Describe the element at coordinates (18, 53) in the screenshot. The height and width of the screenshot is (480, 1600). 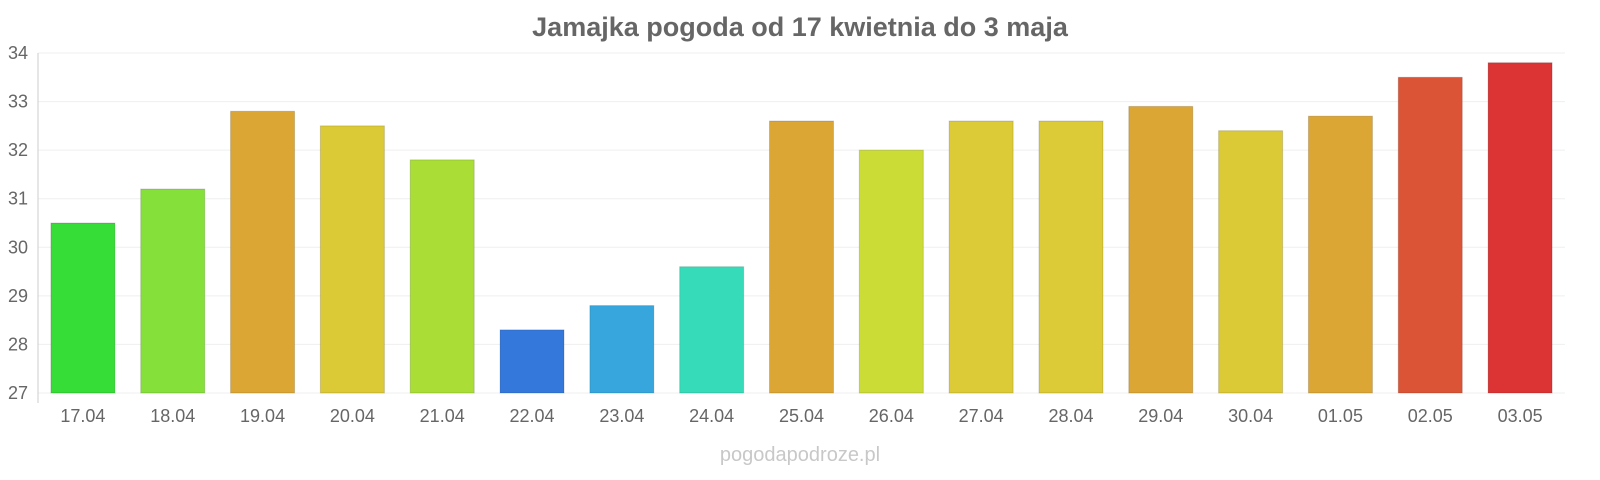
I see `y-tick-label: 34` at that location.